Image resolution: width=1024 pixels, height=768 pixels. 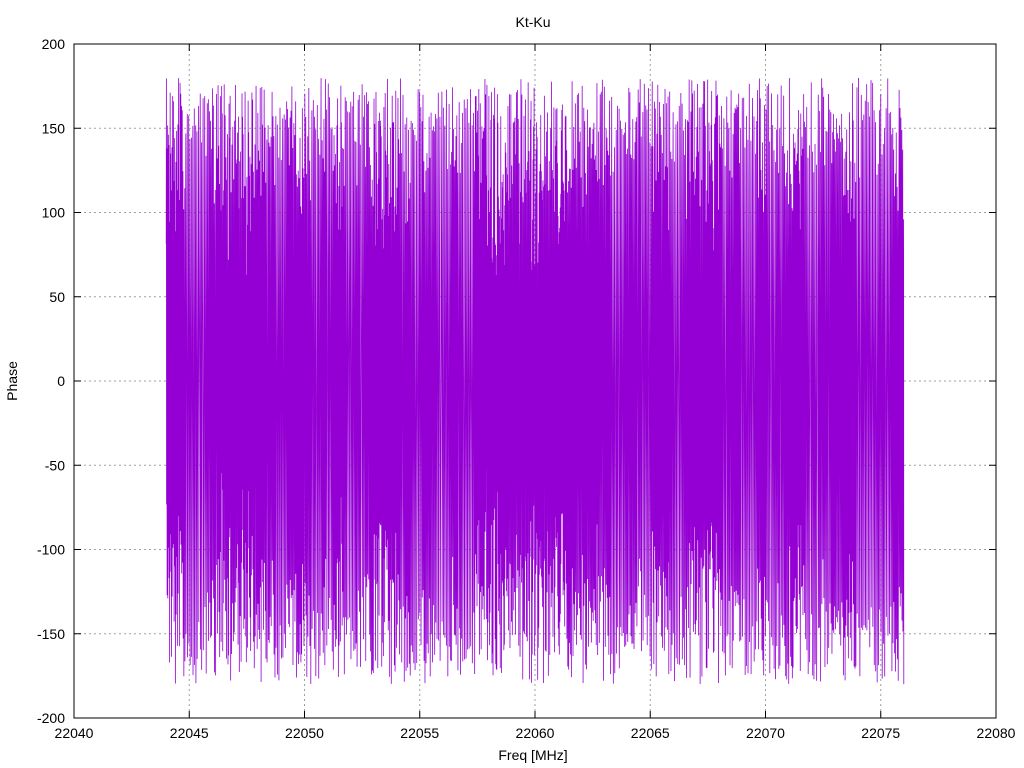 I want to click on x-tick-label: 22050, so click(x=304, y=733).